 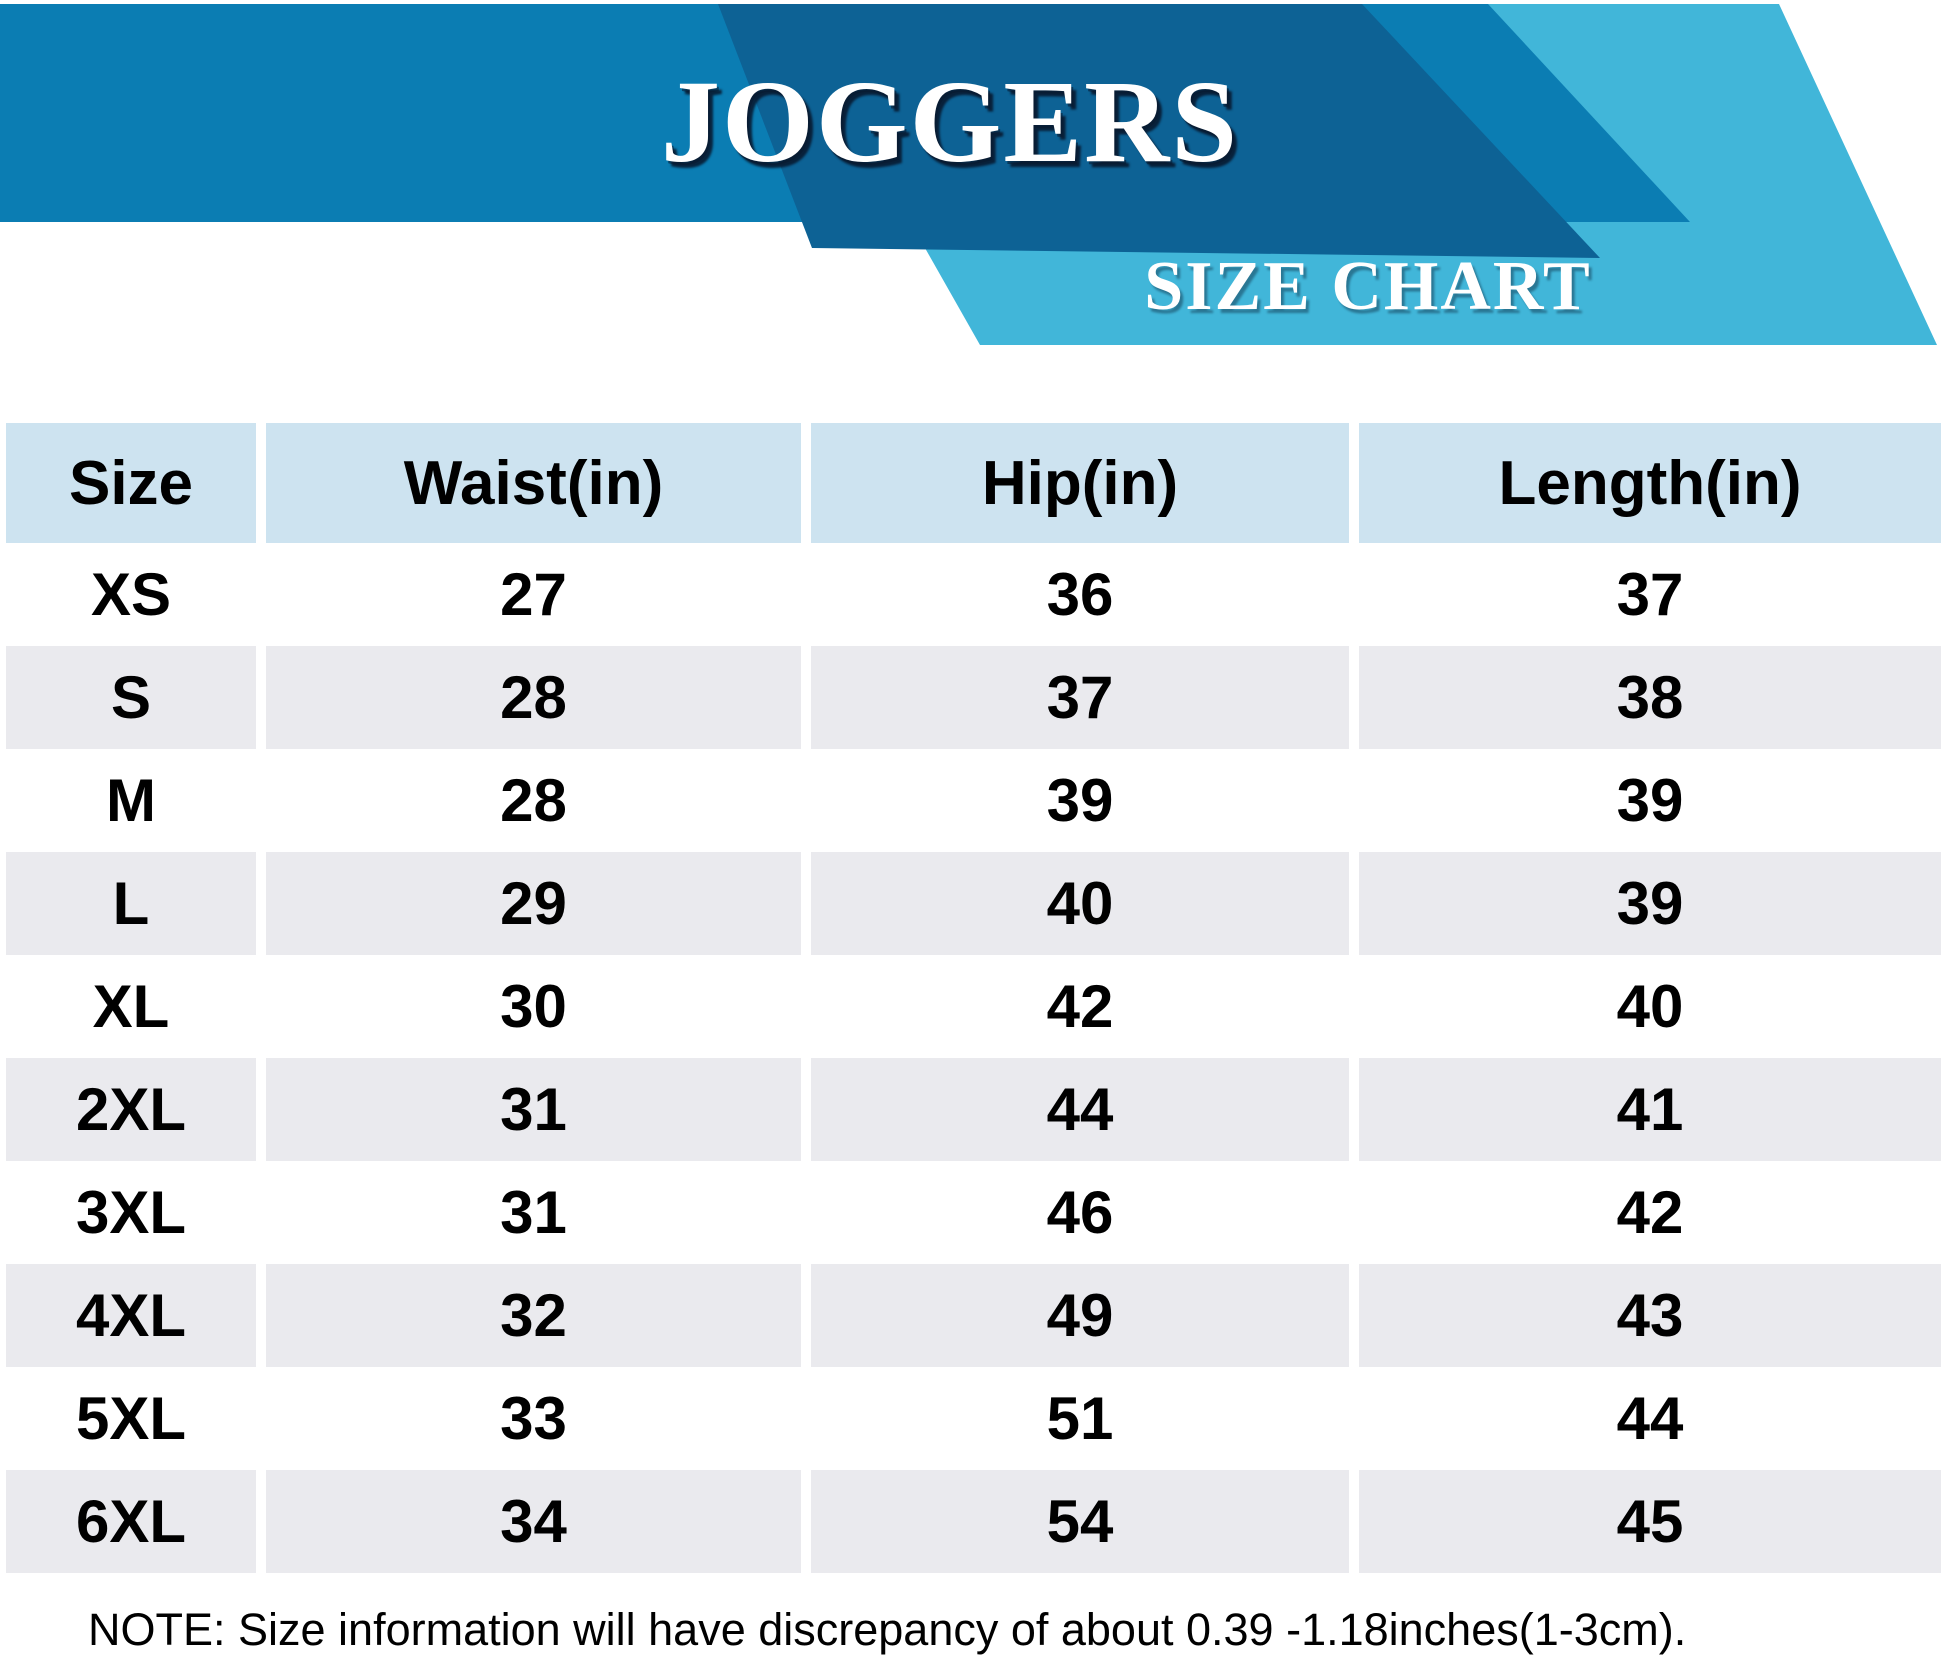 I want to click on column-header-size: Size, so click(x=131, y=483).